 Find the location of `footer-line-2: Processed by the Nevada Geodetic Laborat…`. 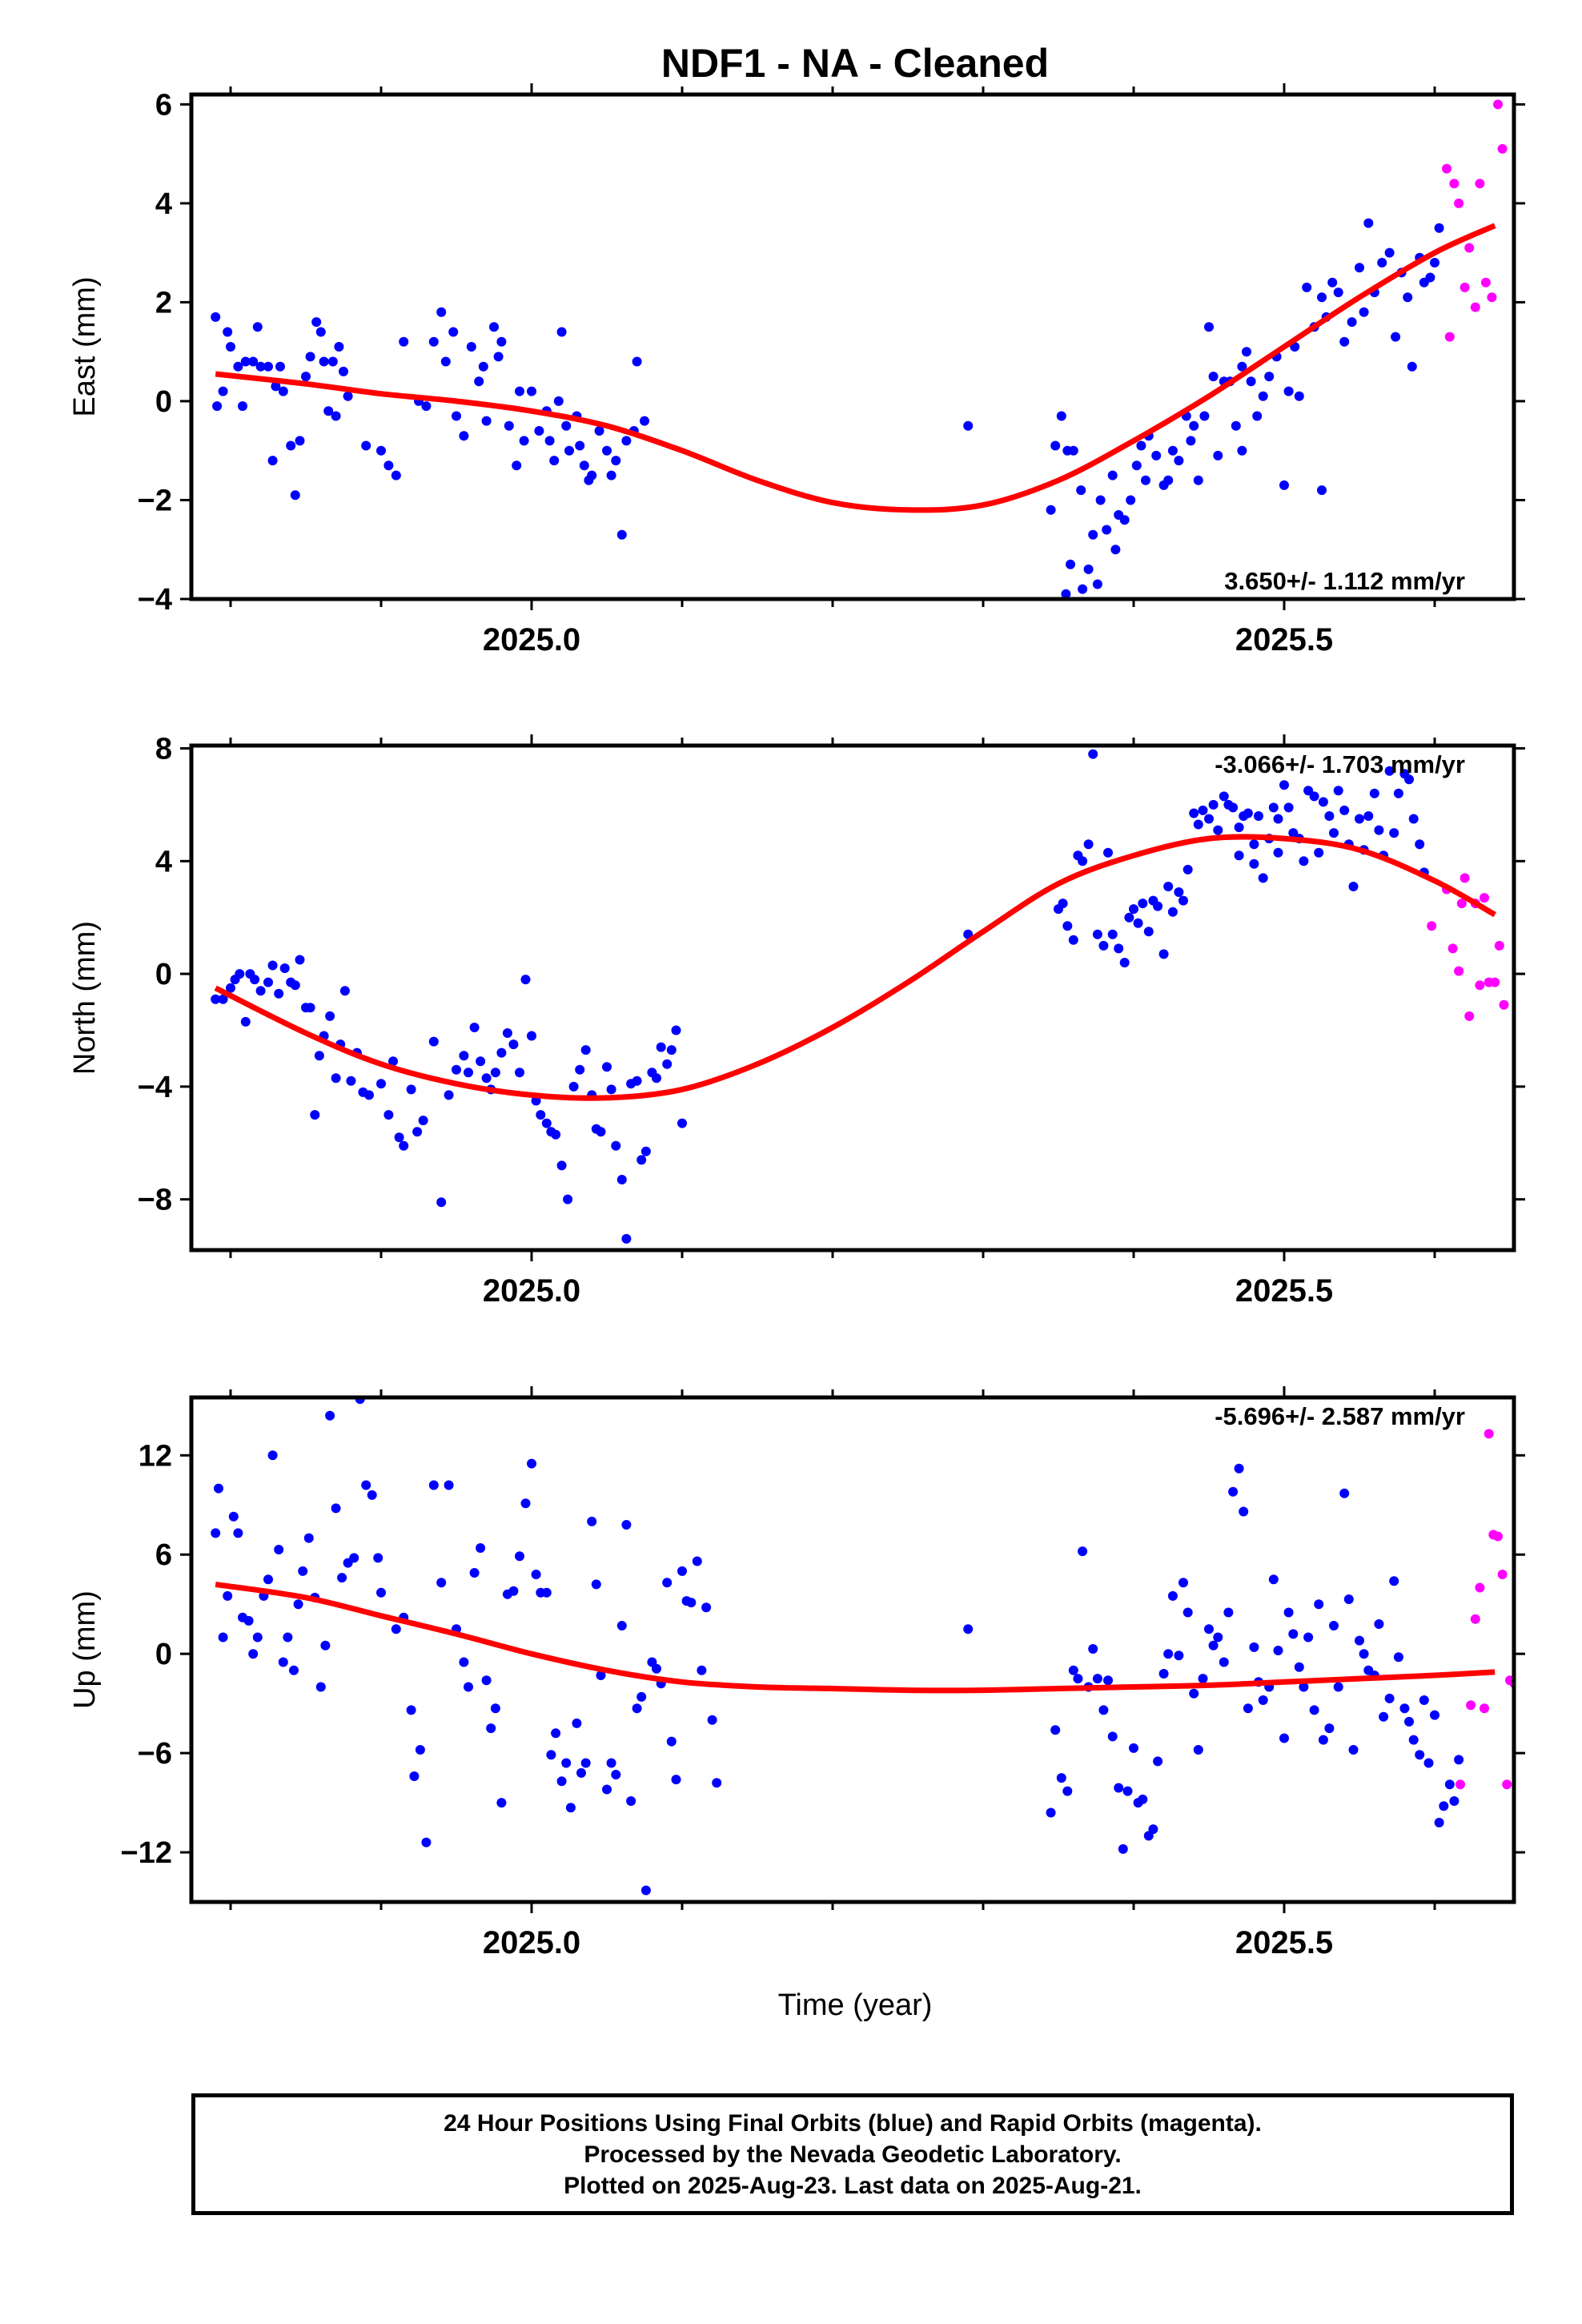

footer-line-2: Processed by the Nevada Geodetic Laborat… is located at coordinates (853, 2154).